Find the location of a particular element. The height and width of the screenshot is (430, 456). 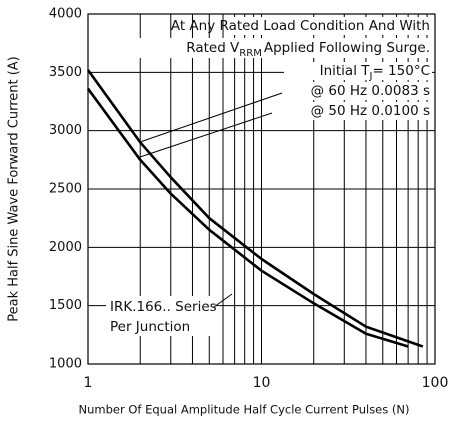

annotation: Initial T is located at coordinates (345, 71).